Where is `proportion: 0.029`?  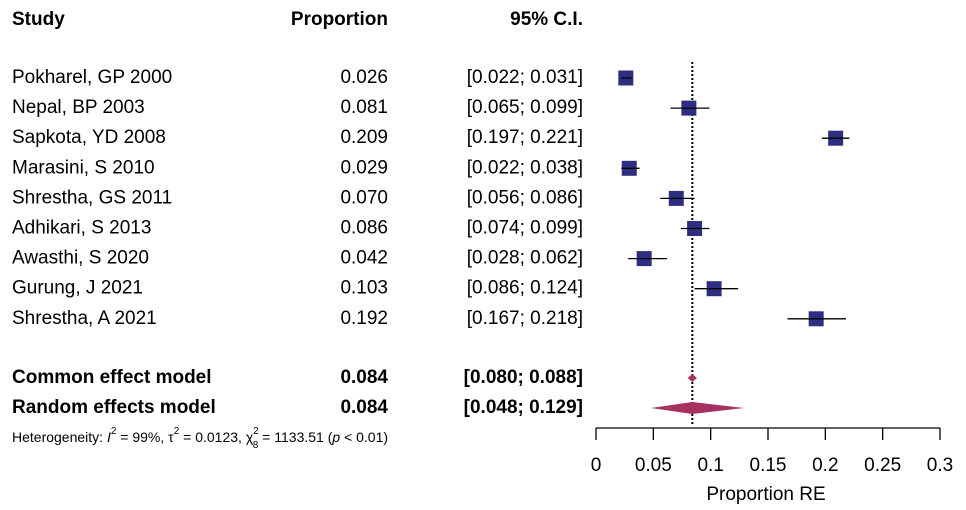 proportion: 0.029 is located at coordinates (364, 167).